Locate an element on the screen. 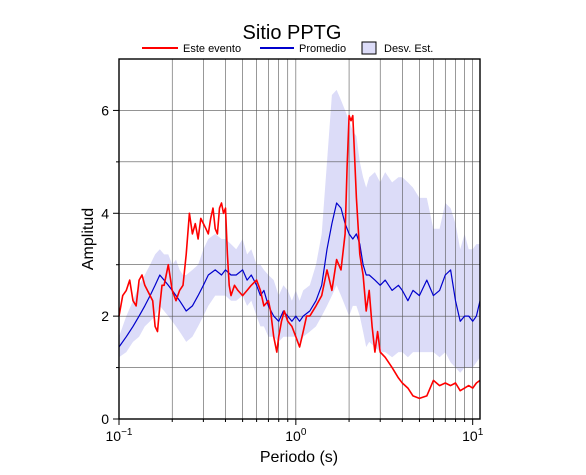 This screenshot has width=586, height=475. legend-label-desv: Desv. Est. is located at coordinates (408, 49).